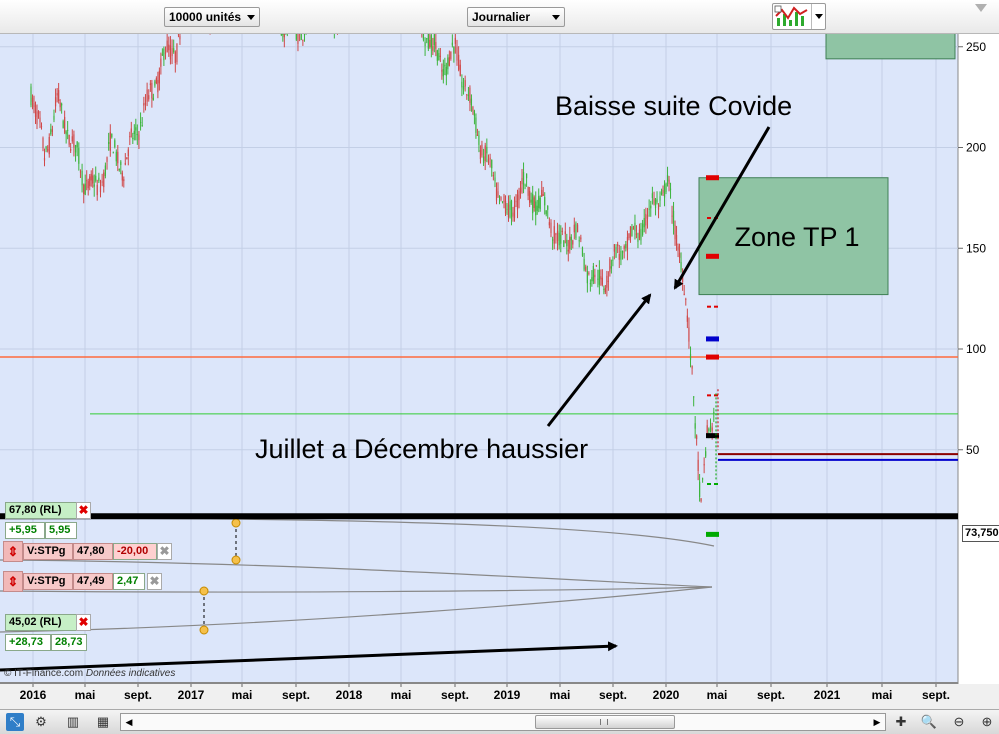 The image size is (999, 734). Describe the element at coordinates (929, 721) in the screenshot. I see `zoom-in-icon: 🔍` at that location.